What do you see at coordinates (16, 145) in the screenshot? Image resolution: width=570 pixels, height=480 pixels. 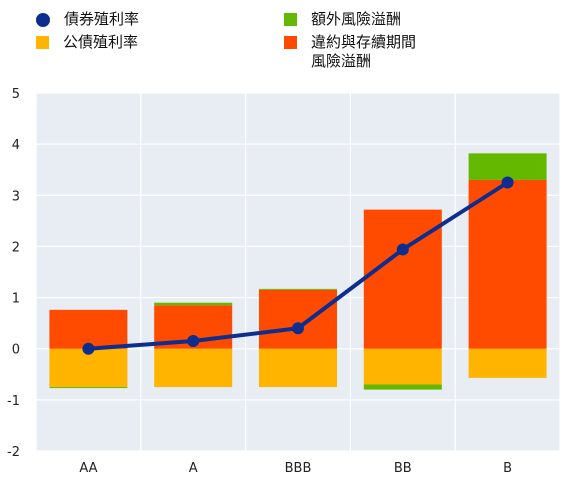 I see `y-tick-label: 4` at bounding box center [16, 145].